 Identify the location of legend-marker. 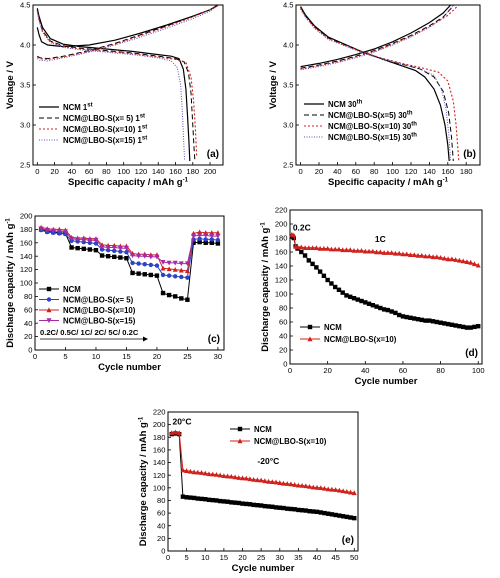
(240, 441).